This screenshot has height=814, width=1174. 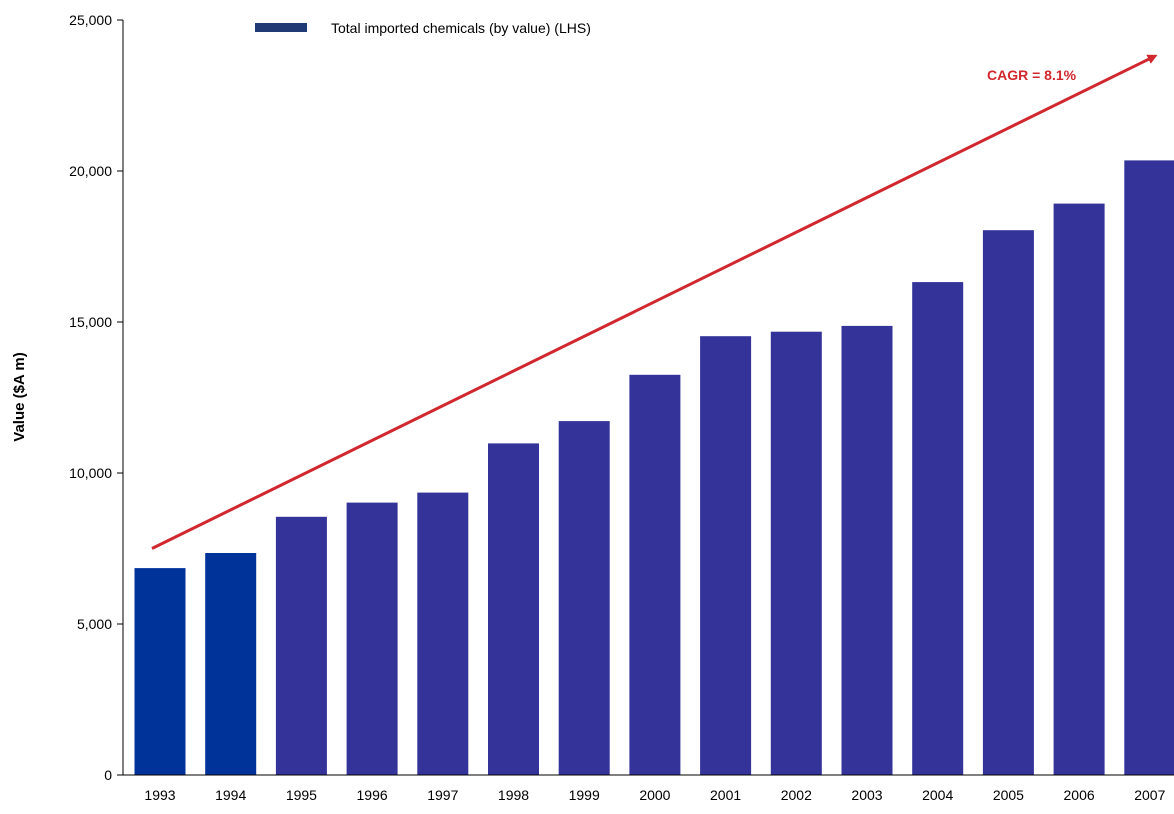 I want to click on bar-2007, so click(x=1149, y=467).